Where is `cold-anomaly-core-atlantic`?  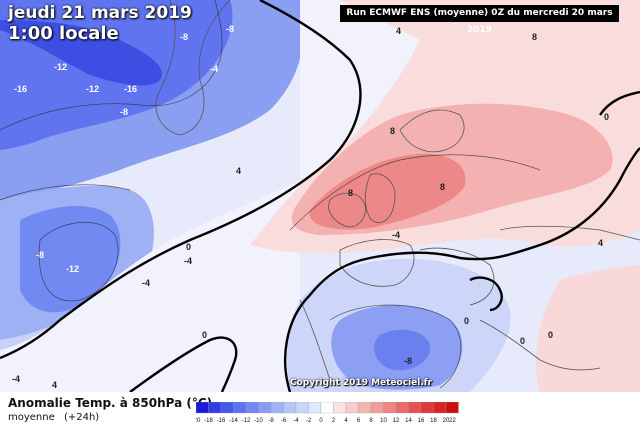 cold-anomaly-core-atlantic is located at coordinates (70, 259).